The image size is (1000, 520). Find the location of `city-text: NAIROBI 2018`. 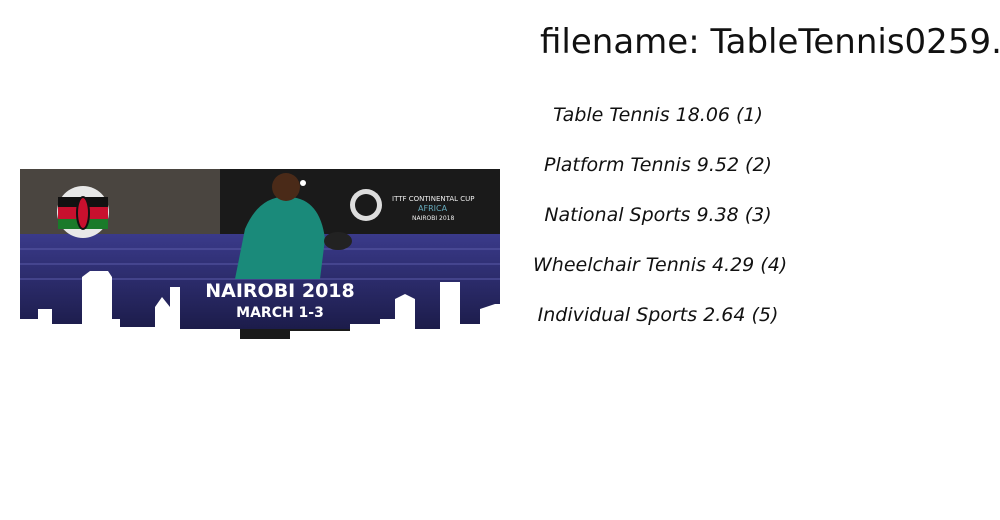

city-text: NAIROBI 2018 is located at coordinates (280, 291).